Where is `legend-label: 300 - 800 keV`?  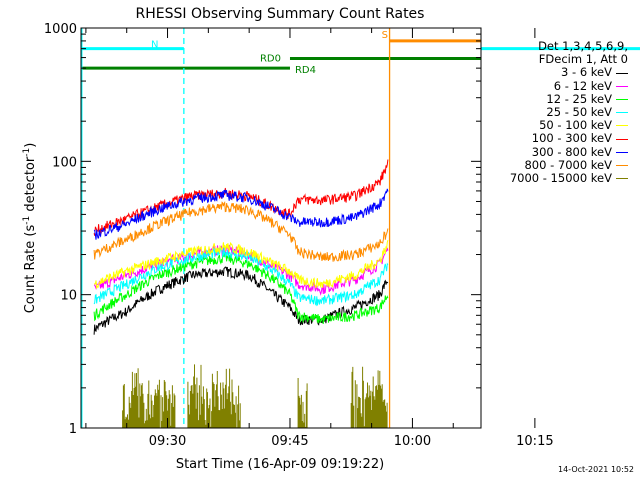 legend-label: 300 - 800 keV is located at coordinates (571, 151).